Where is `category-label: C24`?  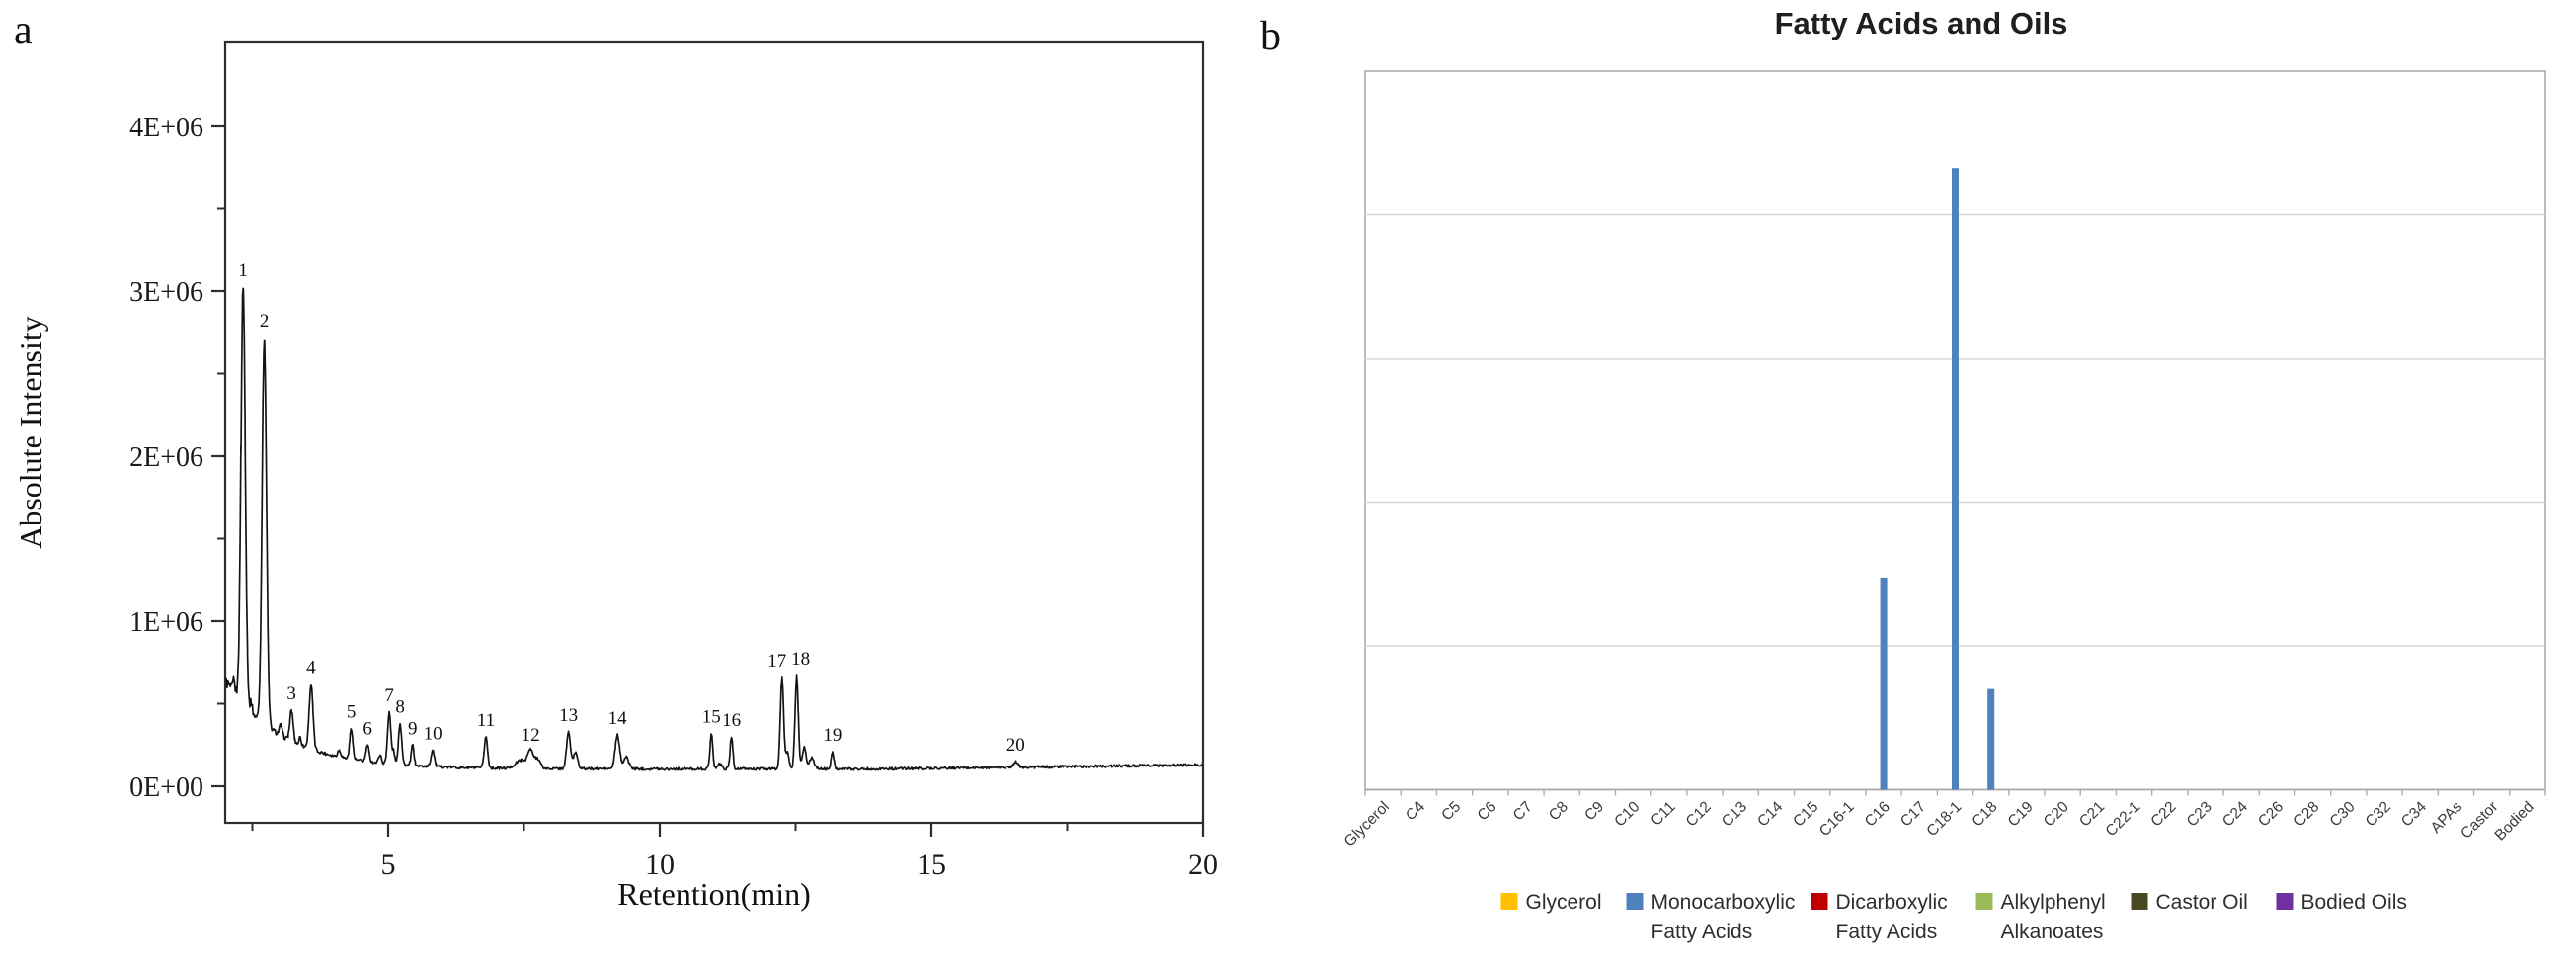 category-label: C24 is located at coordinates (2235, 814).